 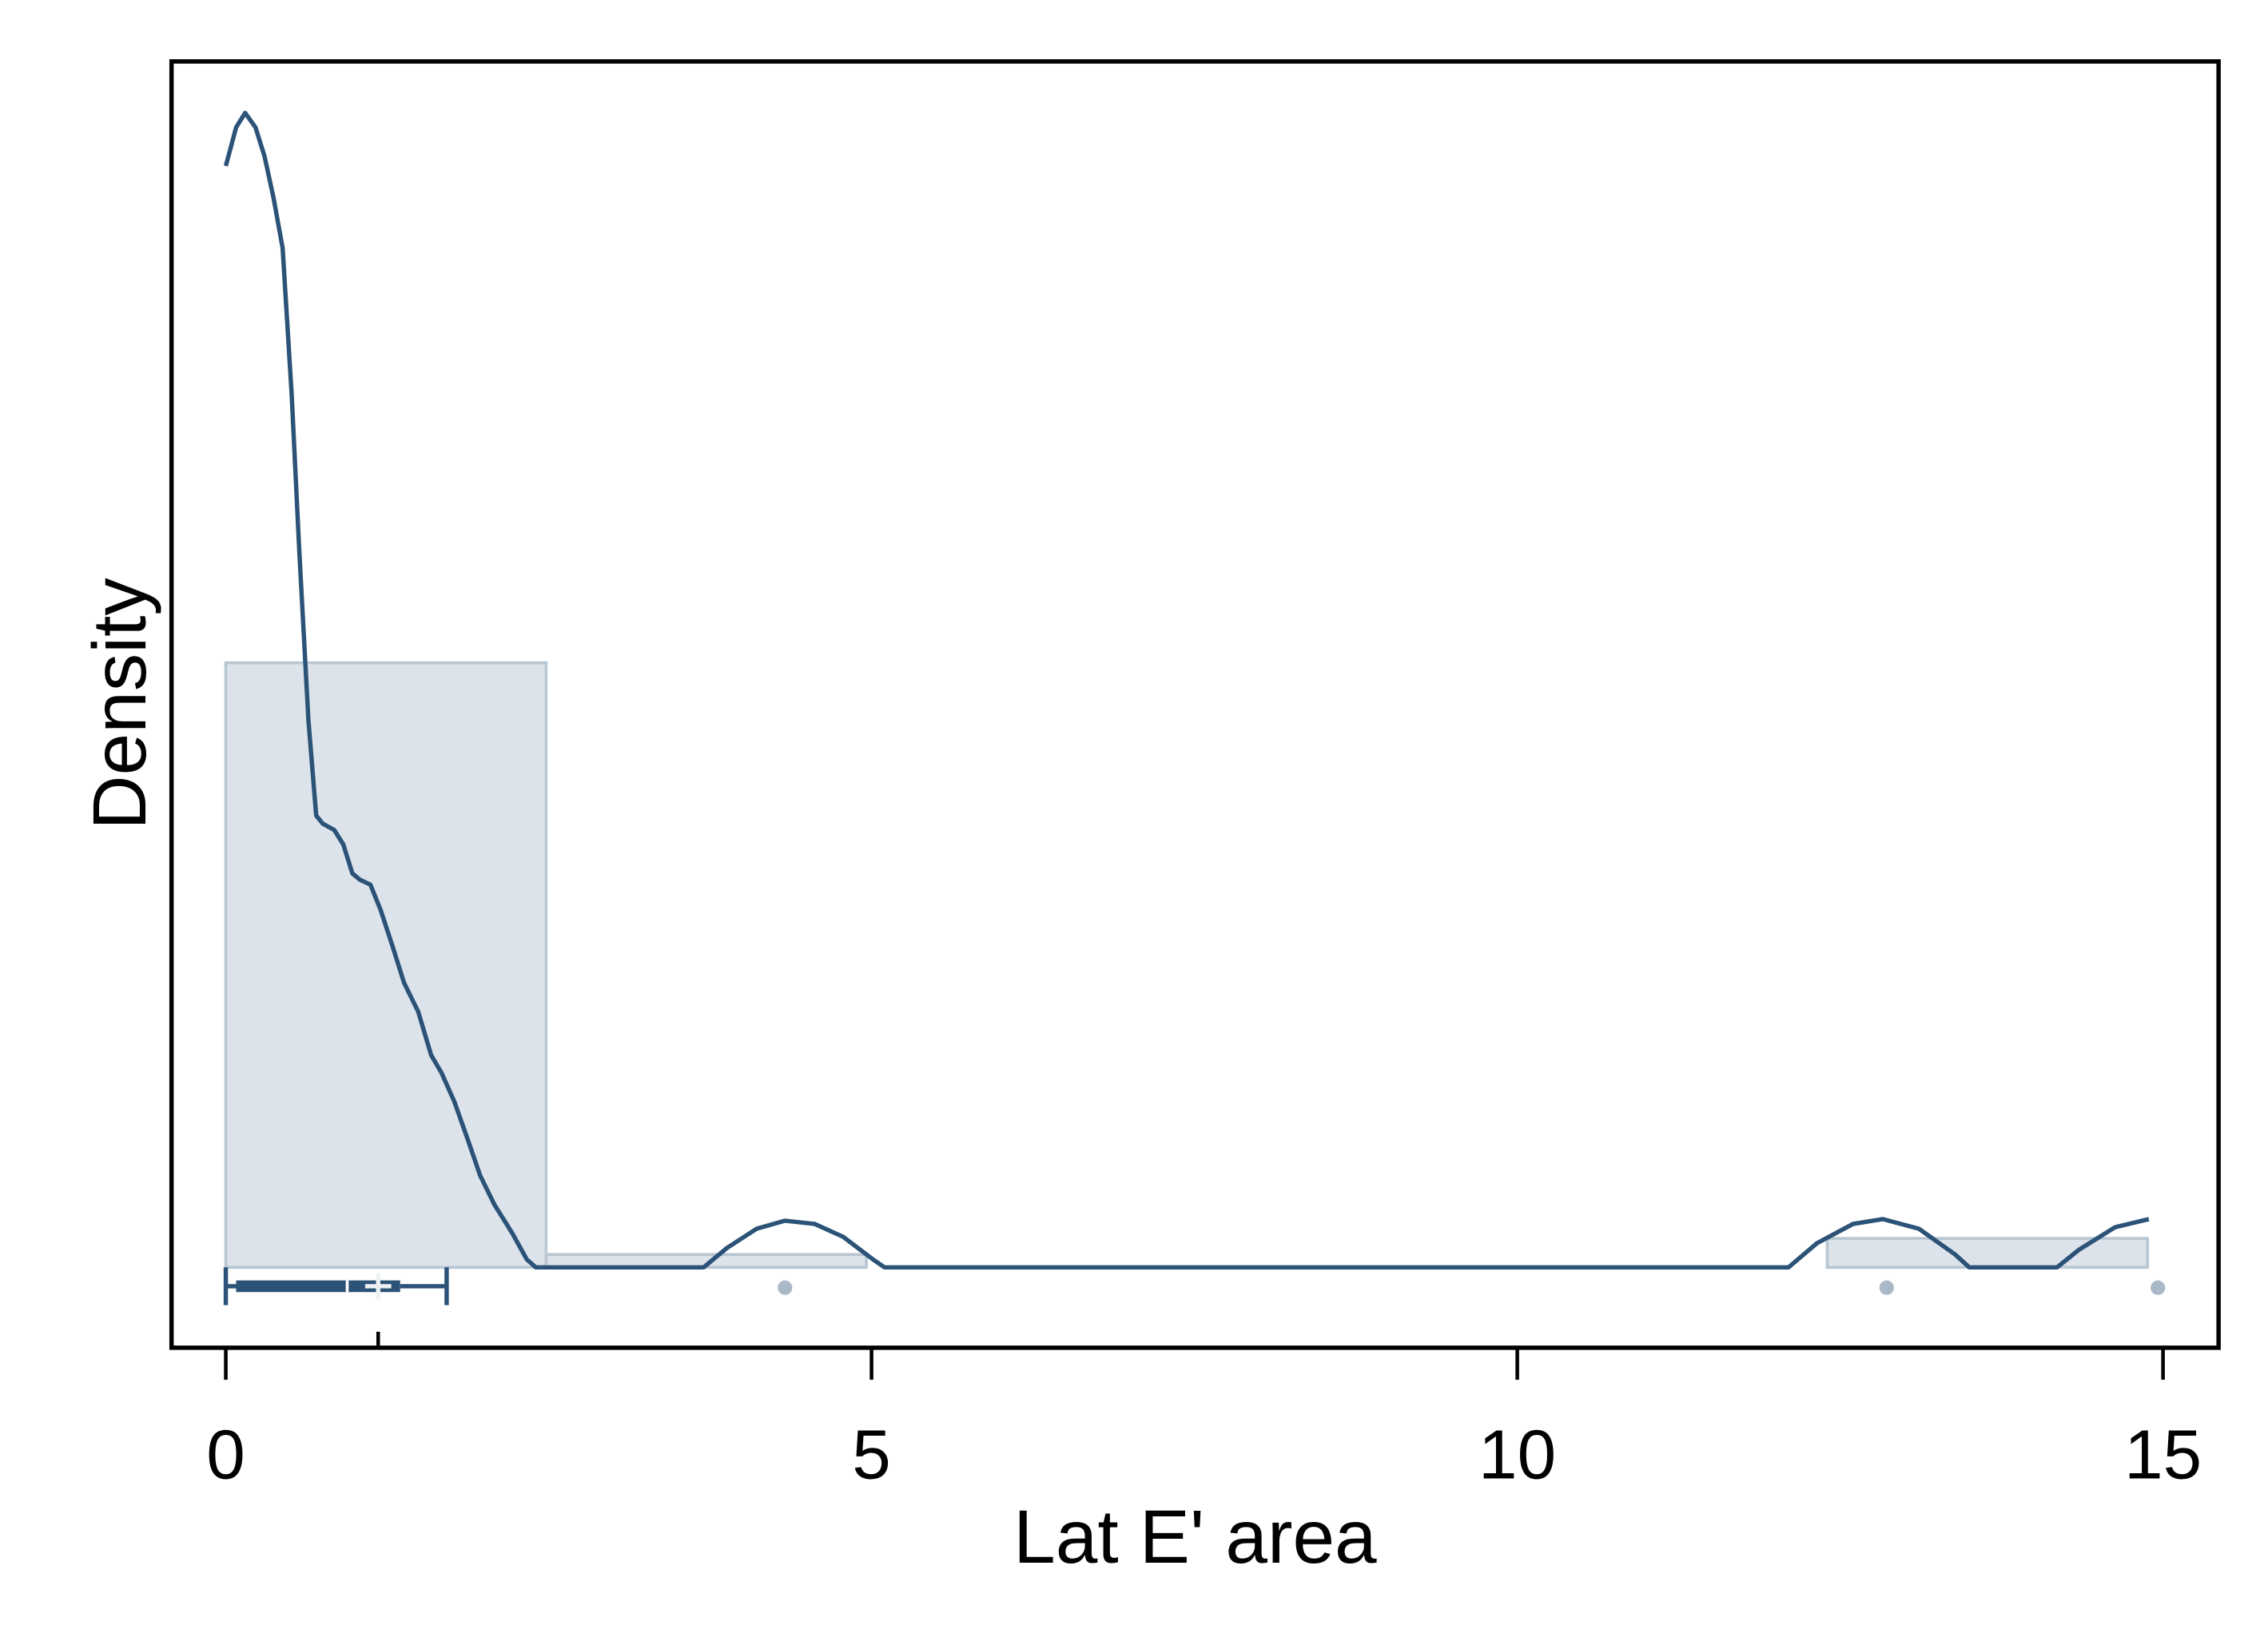 I want to click on x-tick-label: 0, so click(x=225, y=1455).